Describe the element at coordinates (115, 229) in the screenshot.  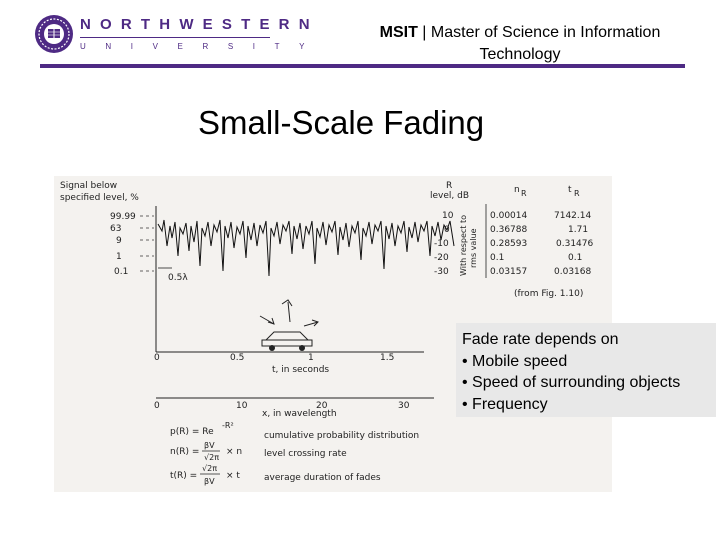
I see `left-level: 63` at that location.